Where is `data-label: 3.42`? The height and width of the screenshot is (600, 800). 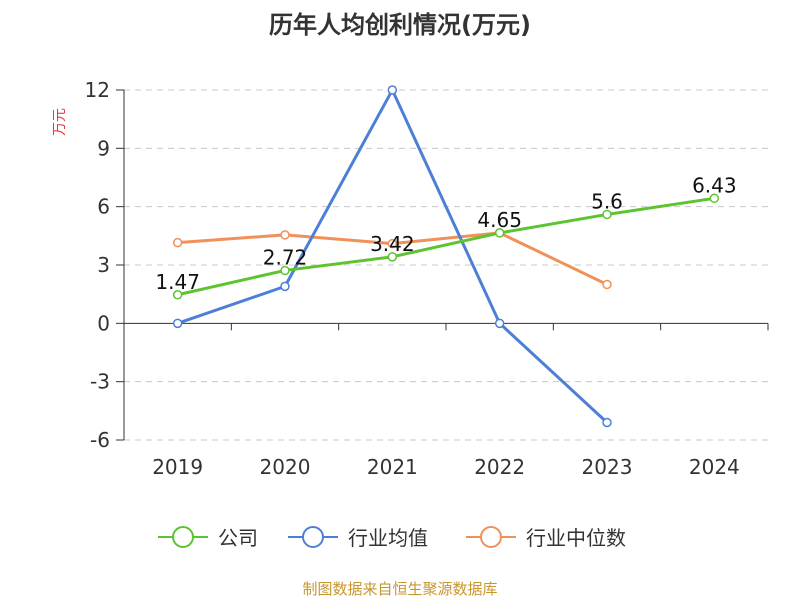 data-label: 3.42 is located at coordinates (392, 244).